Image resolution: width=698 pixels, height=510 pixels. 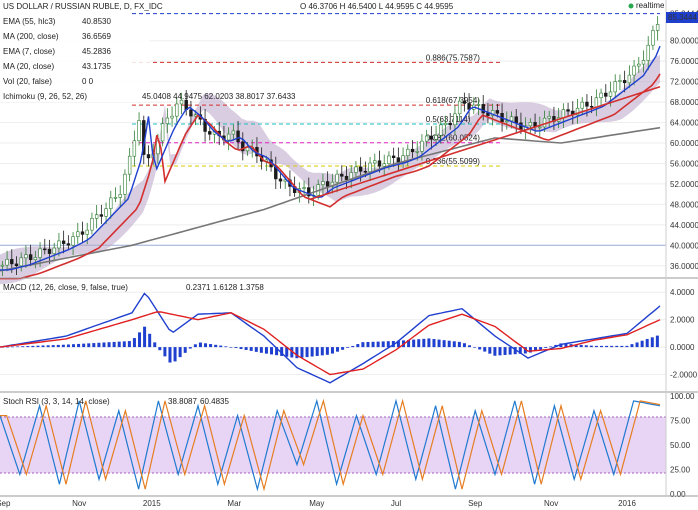 What do you see at coordinates (682, 320) in the screenshot?
I see `macd-tick-label: 2.0000` at bounding box center [682, 320].